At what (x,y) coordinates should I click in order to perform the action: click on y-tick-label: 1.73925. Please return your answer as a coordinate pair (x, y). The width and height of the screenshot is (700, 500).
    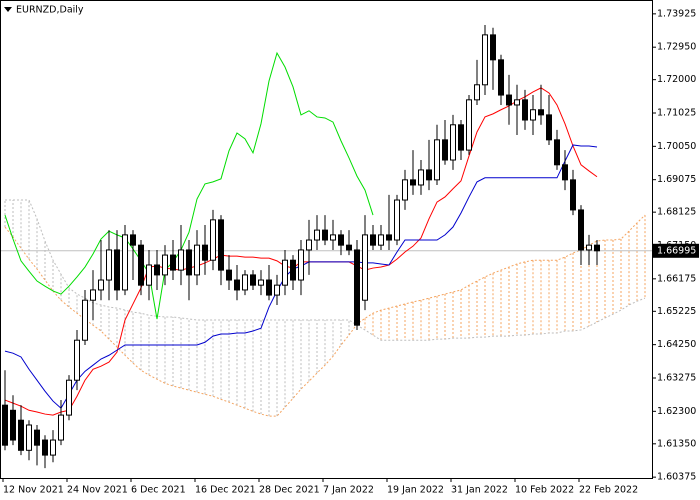
    Looking at the image, I should click on (676, 13).